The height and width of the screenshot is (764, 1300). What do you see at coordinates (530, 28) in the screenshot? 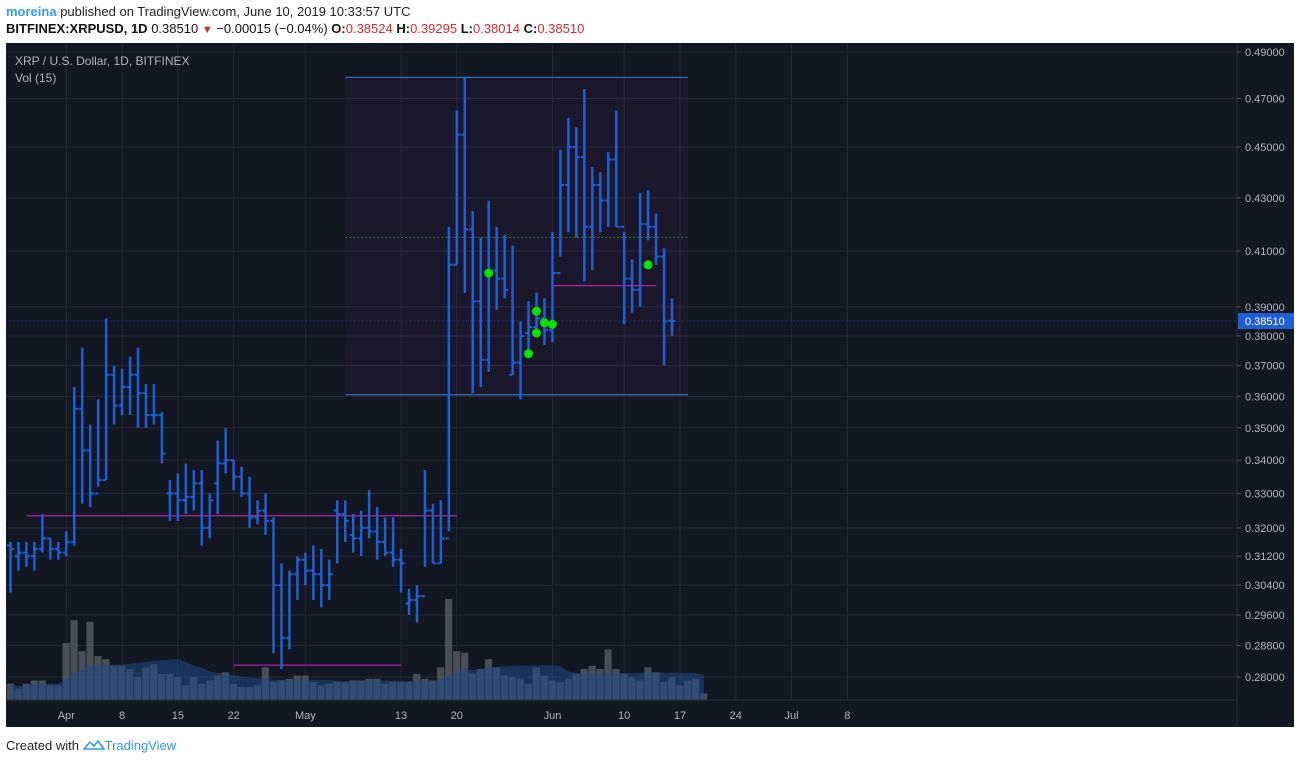
I see `close-label: C:` at bounding box center [530, 28].